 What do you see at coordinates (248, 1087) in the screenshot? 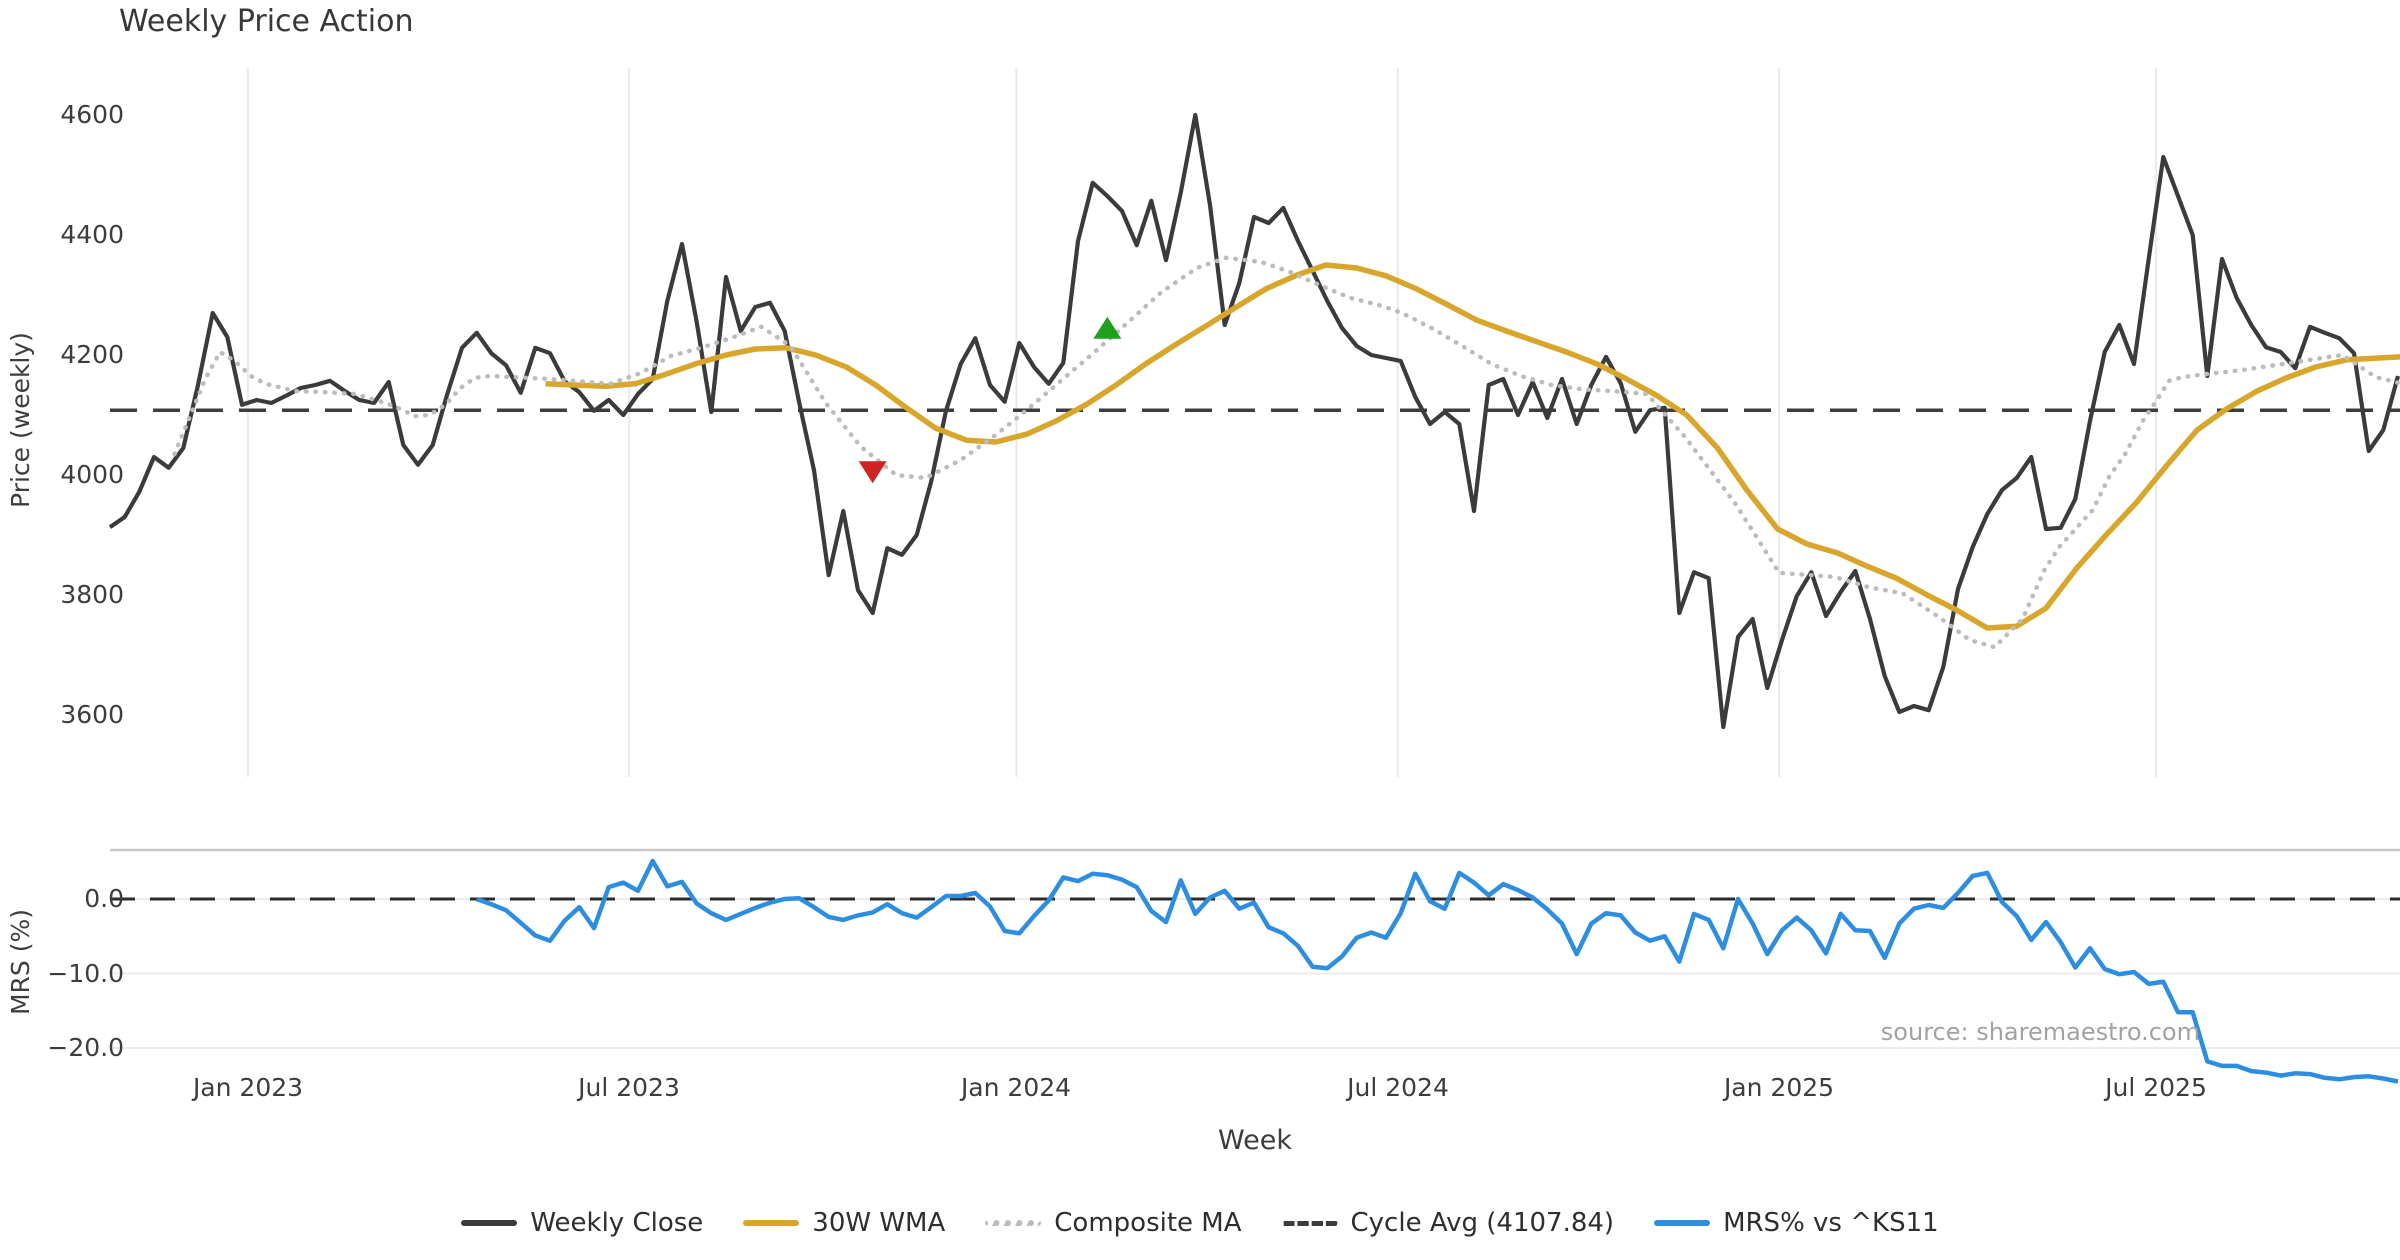
I see `x-tick-label: Jan 2023` at bounding box center [248, 1087].